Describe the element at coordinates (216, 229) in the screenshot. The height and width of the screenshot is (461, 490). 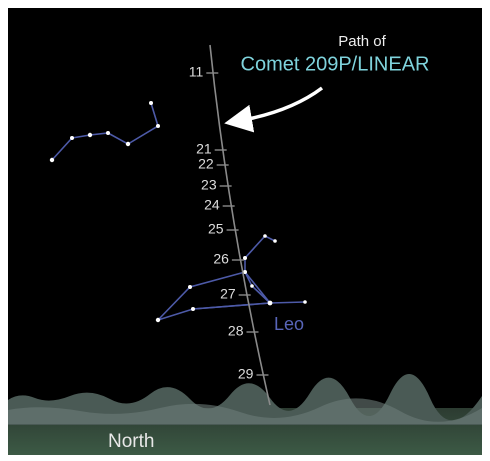
I see `date-label: 25` at that location.